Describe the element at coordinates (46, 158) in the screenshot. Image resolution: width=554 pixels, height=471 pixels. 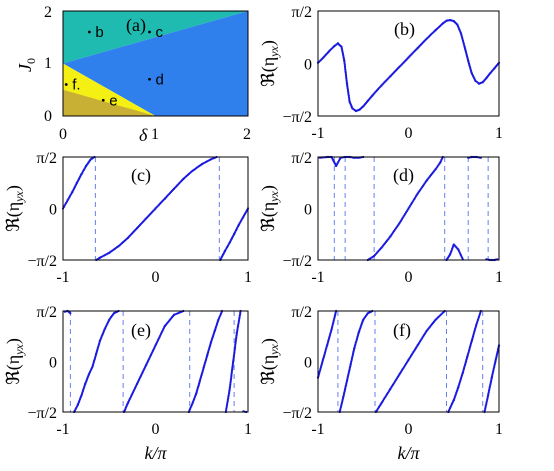
I see `y-tick-c-0: π/2` at that location.